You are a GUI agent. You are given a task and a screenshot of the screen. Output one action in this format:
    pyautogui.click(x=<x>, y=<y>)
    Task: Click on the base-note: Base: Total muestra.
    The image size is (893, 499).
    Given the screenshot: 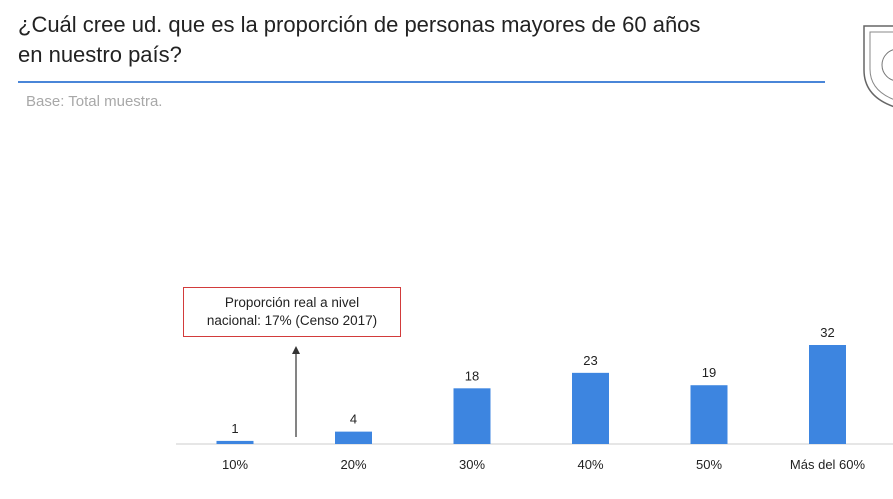 What is the action you would take?
    pyautogui.click(x=94, y=101)
    